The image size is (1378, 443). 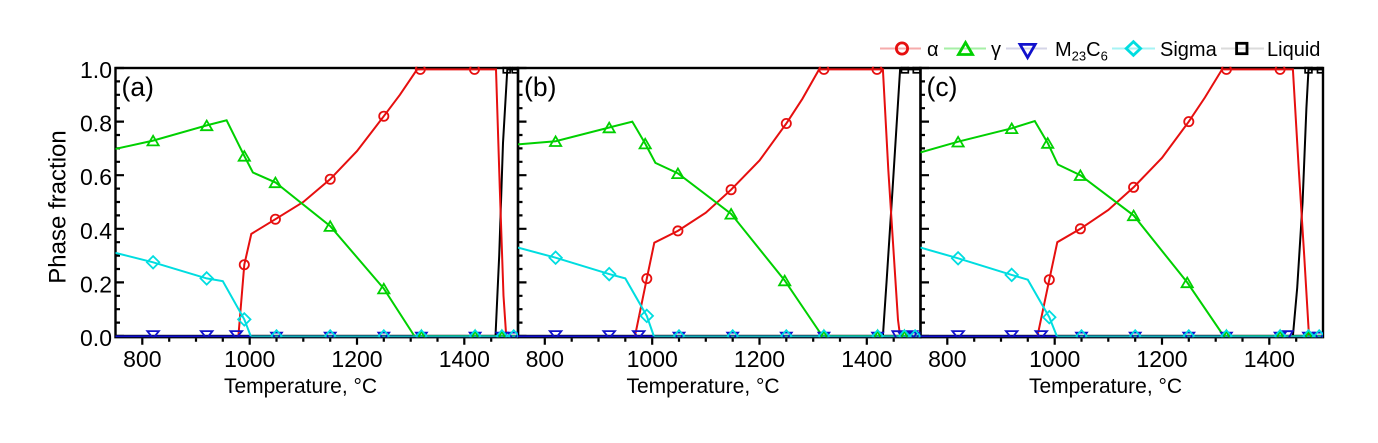 What do you see at coordinates (96, 177) in the screenshot?
I see `svg-text: 0.6` at bounding box center [96, 177].